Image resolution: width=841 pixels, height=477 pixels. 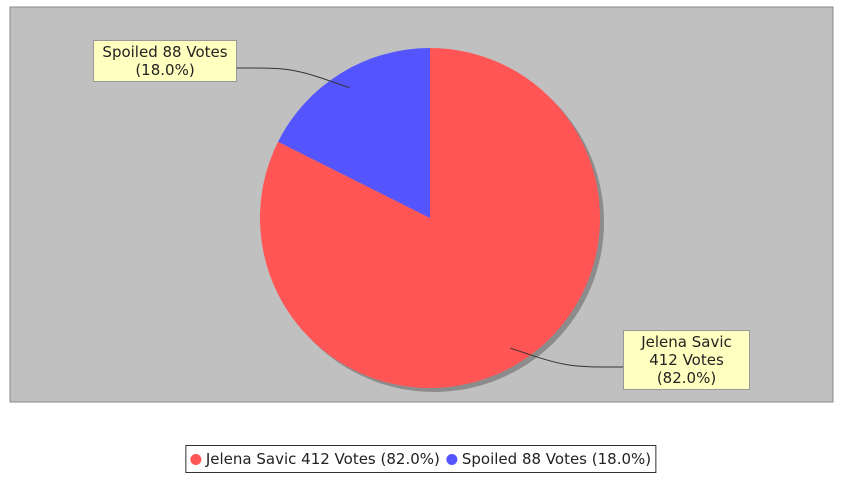 What do you see at coordinates (322, 459) in the screenshot?
I see `legend-label: Jelena Savic 412 Votes (82.0%)` at bounding box center [322, 459].